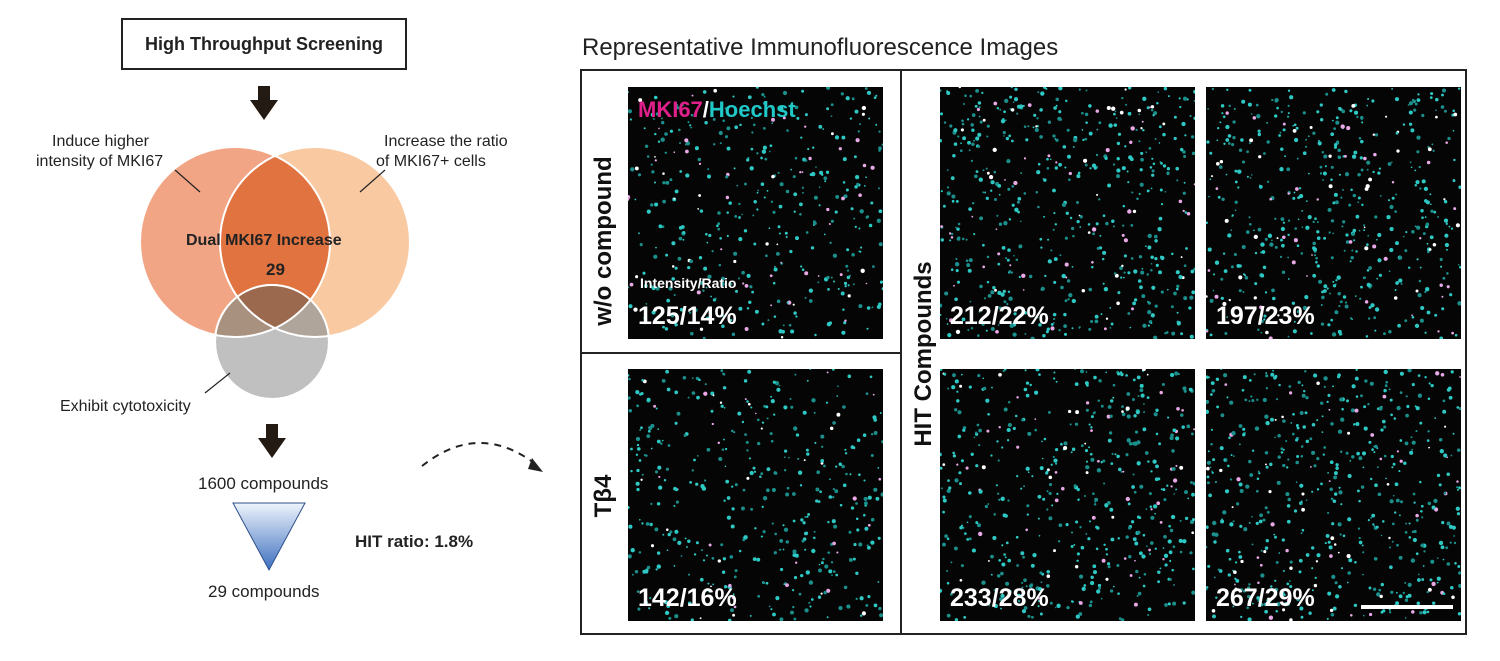  I want to click on intensity-ratio-label: Intensity/Ratio, so click(688, 283).